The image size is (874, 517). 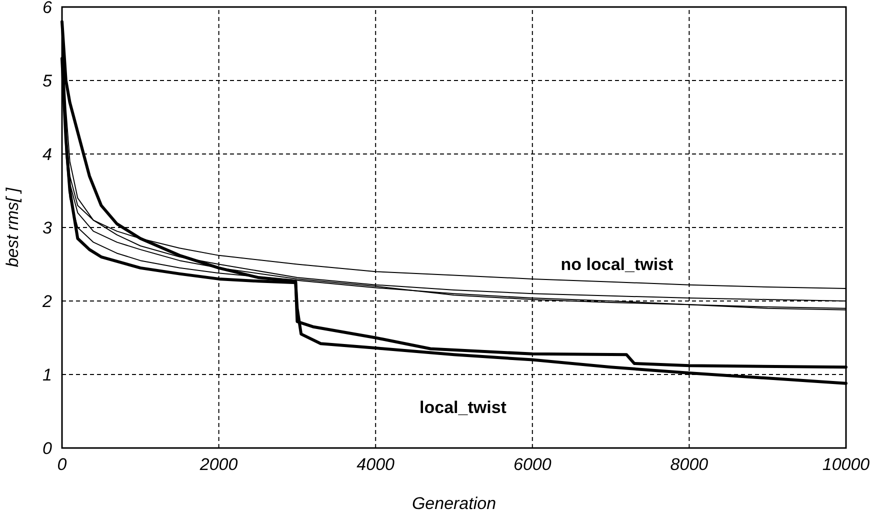 What do you see at coordinates (846, 464) in the screenshot?
I see `x-tick-label: 10000` at bounding box center [846, 464].